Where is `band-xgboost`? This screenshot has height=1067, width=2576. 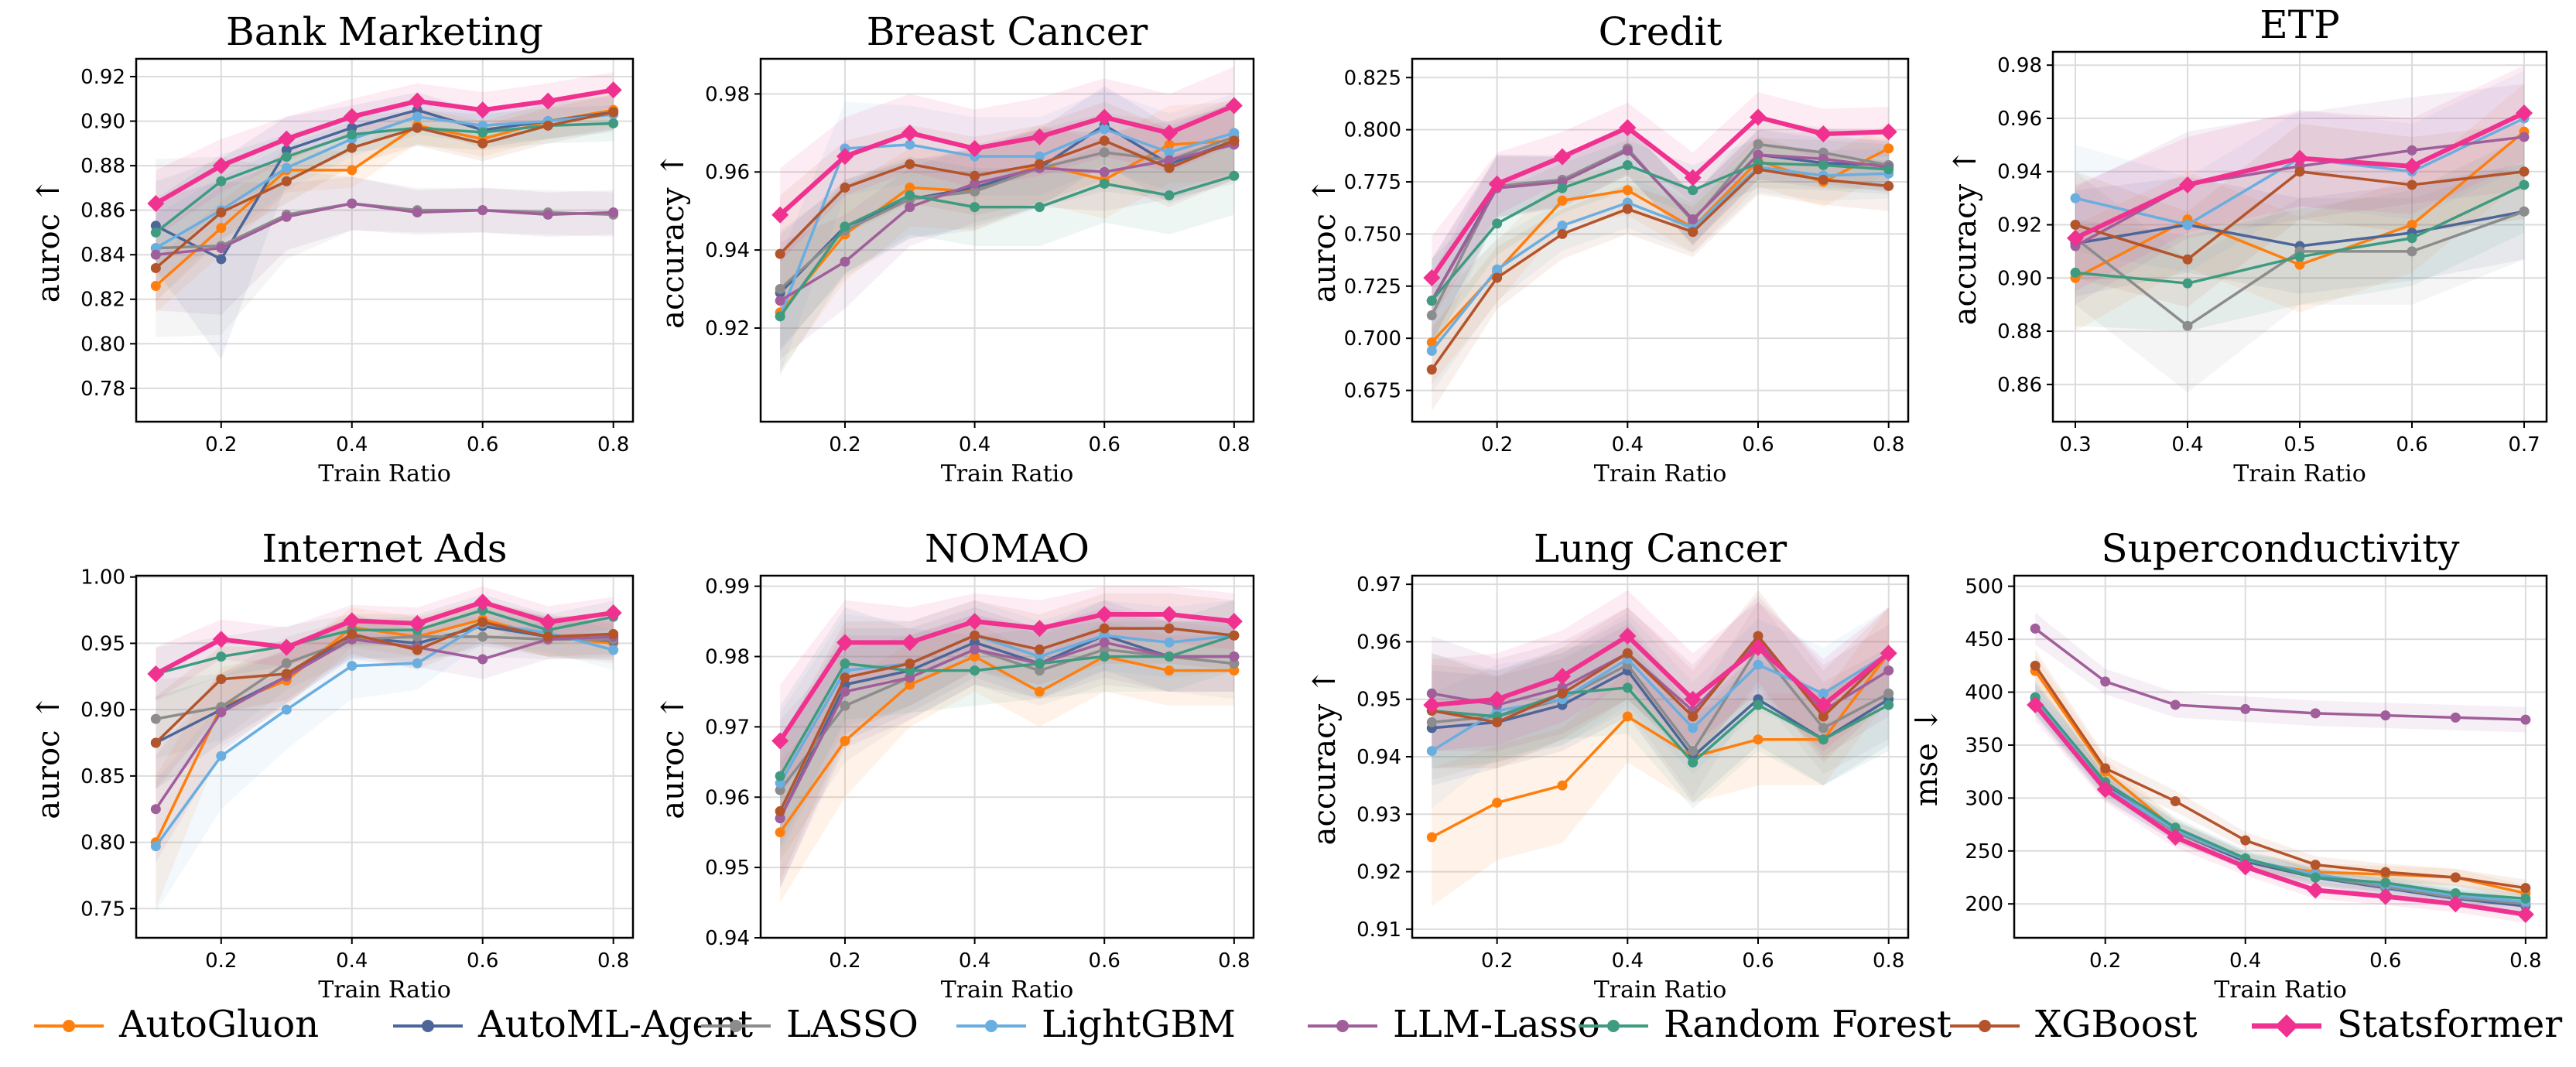 band-xgboost is located at coordinates (1660, 679).